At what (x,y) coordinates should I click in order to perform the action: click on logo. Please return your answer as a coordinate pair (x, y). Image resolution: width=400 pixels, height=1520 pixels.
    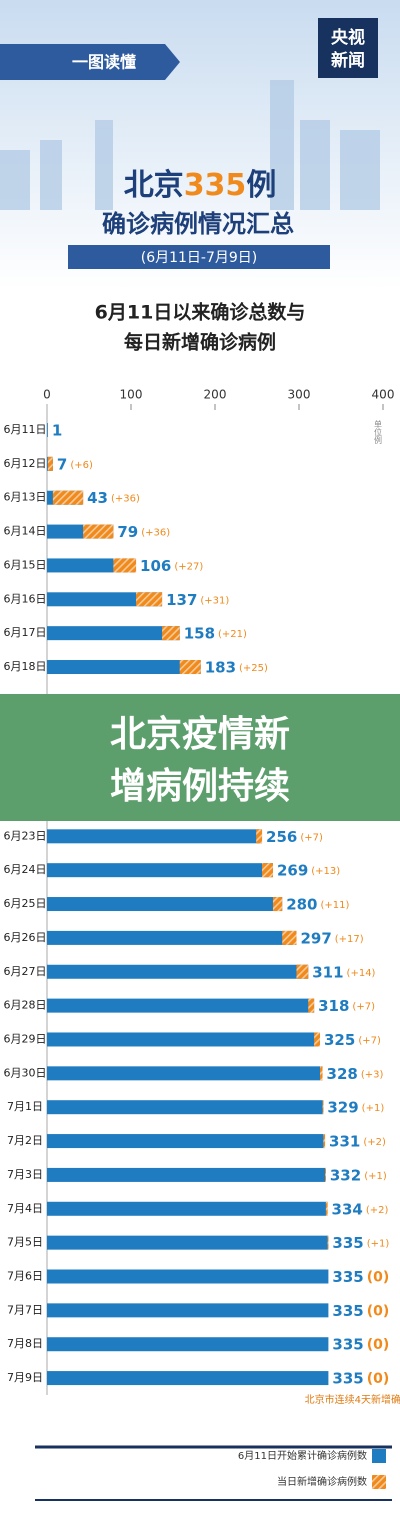
    Looking at the image, I should click on (348, 48).